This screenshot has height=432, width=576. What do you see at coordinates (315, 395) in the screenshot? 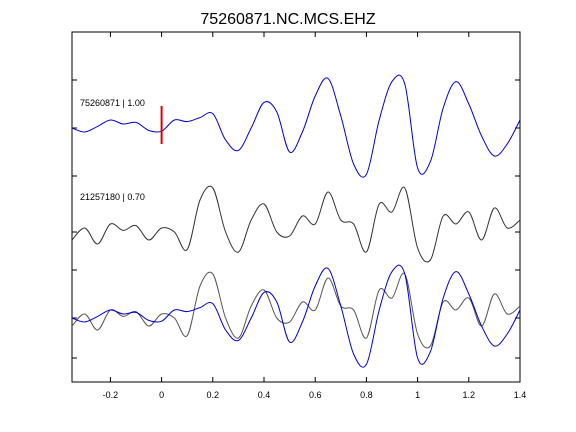
I see `x-tick-label: 0.6` at bounding box center [315, 395].